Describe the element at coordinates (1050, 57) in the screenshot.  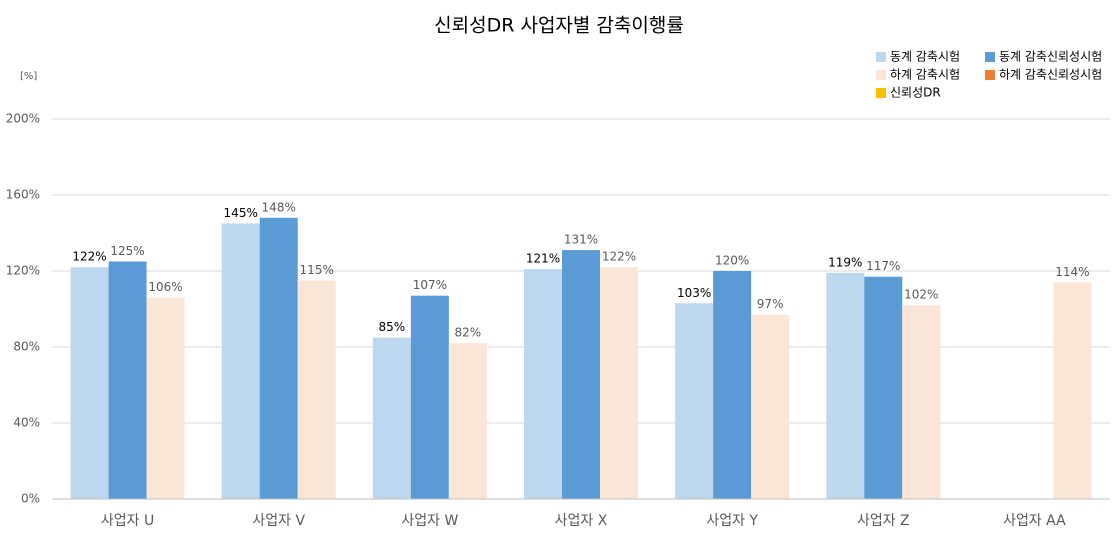
I see `legend-label: 동계 감축신뢰성시험` at that location.